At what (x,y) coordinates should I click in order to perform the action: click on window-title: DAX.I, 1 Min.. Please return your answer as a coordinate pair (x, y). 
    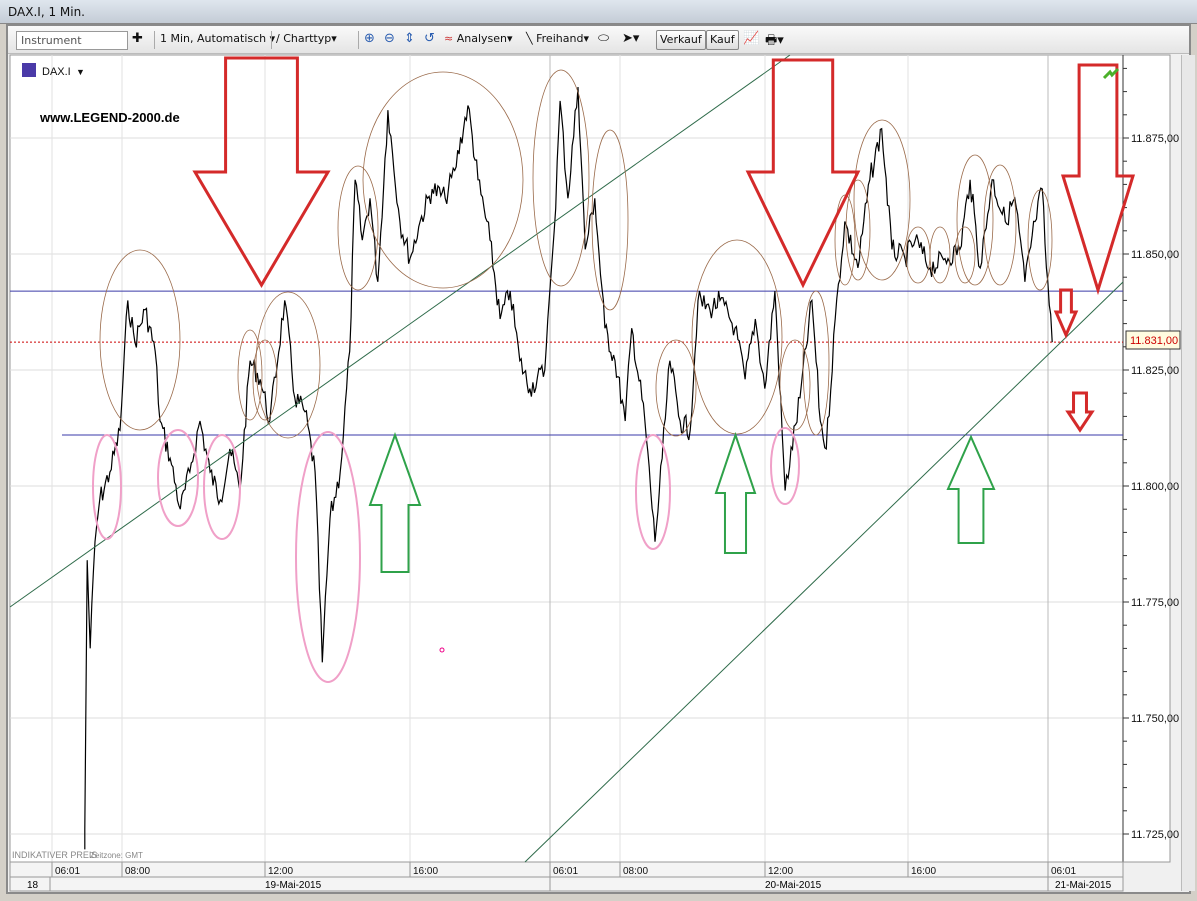
    Looking at the image, I should click on (46, 12).